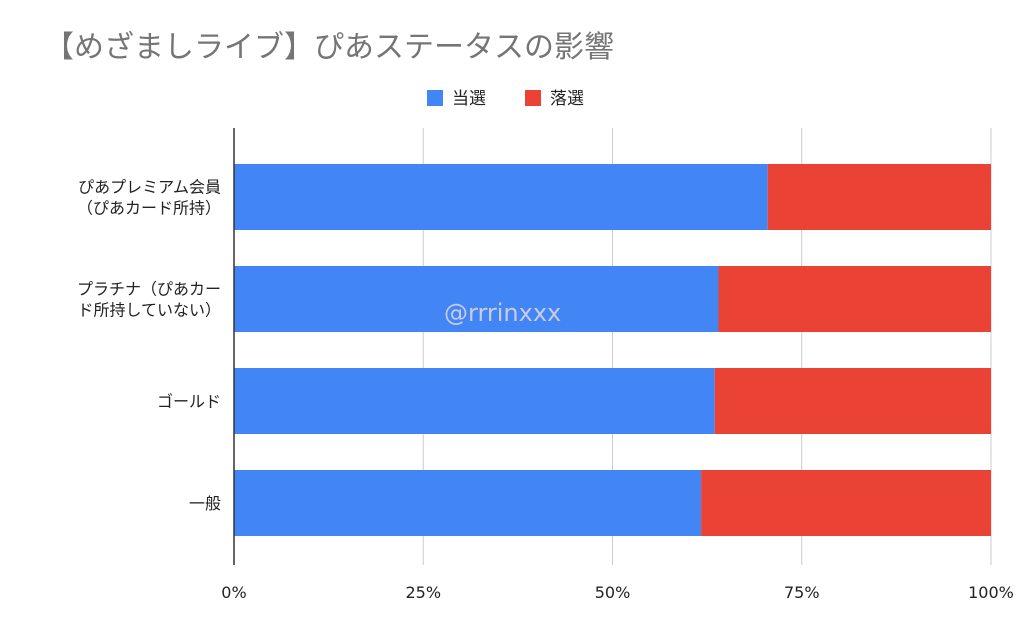 The image size is (1024, 633). Describe the element at coordinates (502, 313) in the screenshot. I see `watermark: @rrrinxxx` at that location.